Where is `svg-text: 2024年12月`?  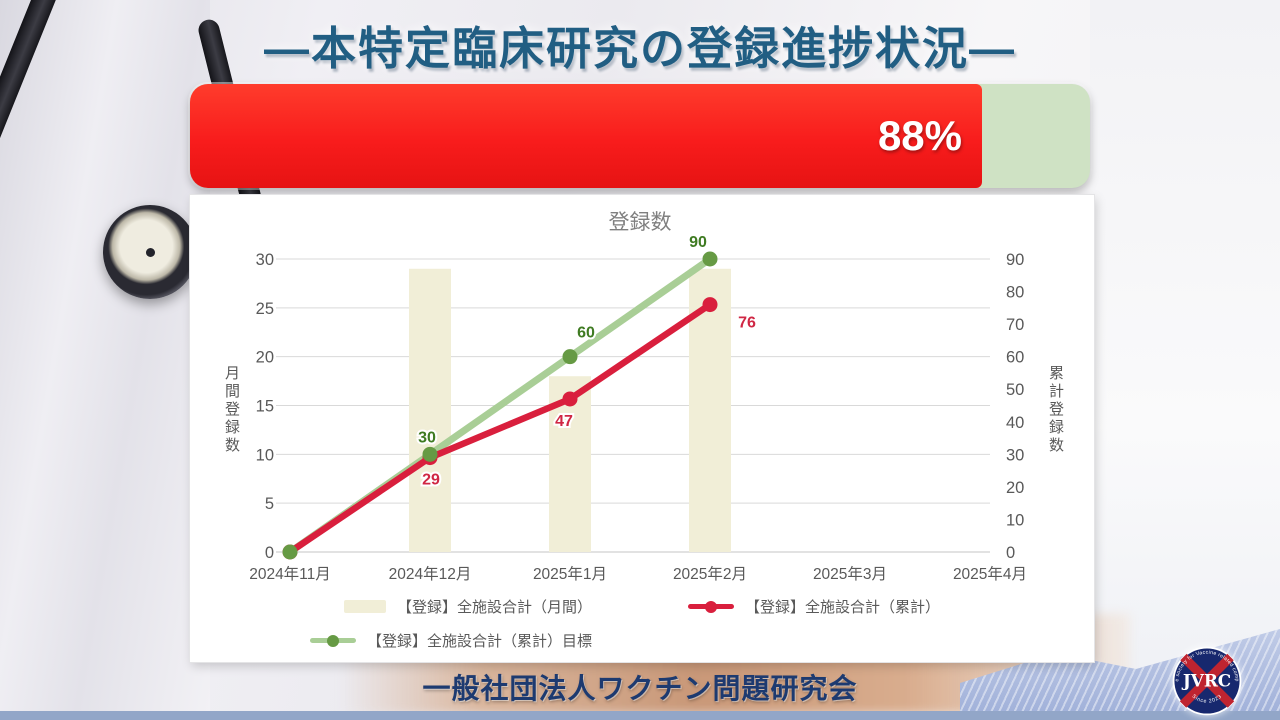 svg-text: 2024年12月 is located at coordinates (430, 574).